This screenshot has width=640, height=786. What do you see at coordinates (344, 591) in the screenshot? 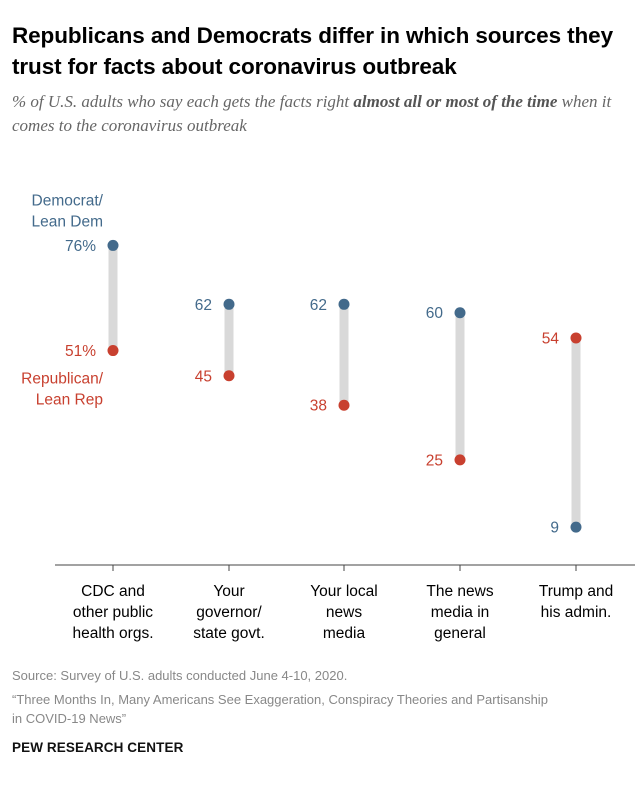
I see `category-label: Your local` at bounding box center [344, 591].